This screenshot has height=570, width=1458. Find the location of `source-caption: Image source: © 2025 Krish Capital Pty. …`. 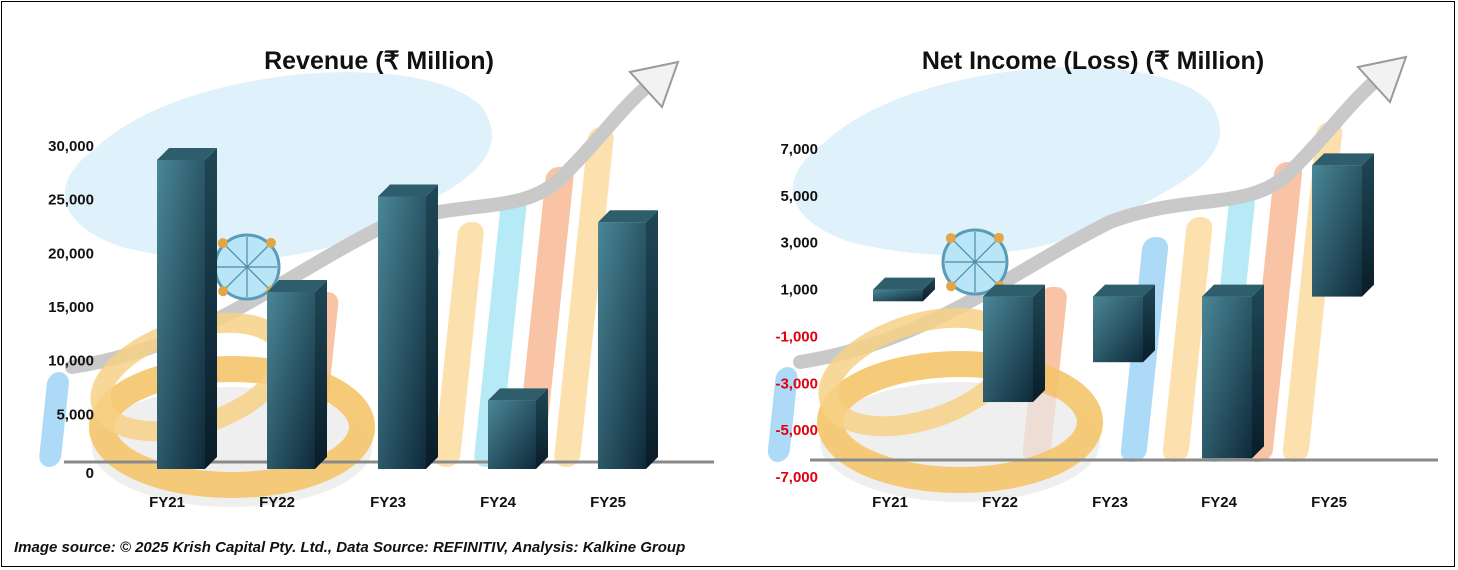

source-caption: Image source: © 2025 Krish Capital Pty. … is located at coordinates (350, 547).